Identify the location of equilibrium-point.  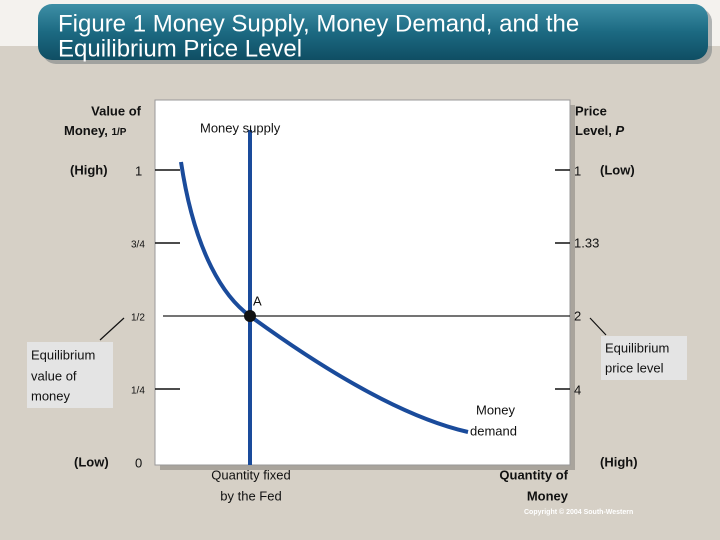
(250, 316).